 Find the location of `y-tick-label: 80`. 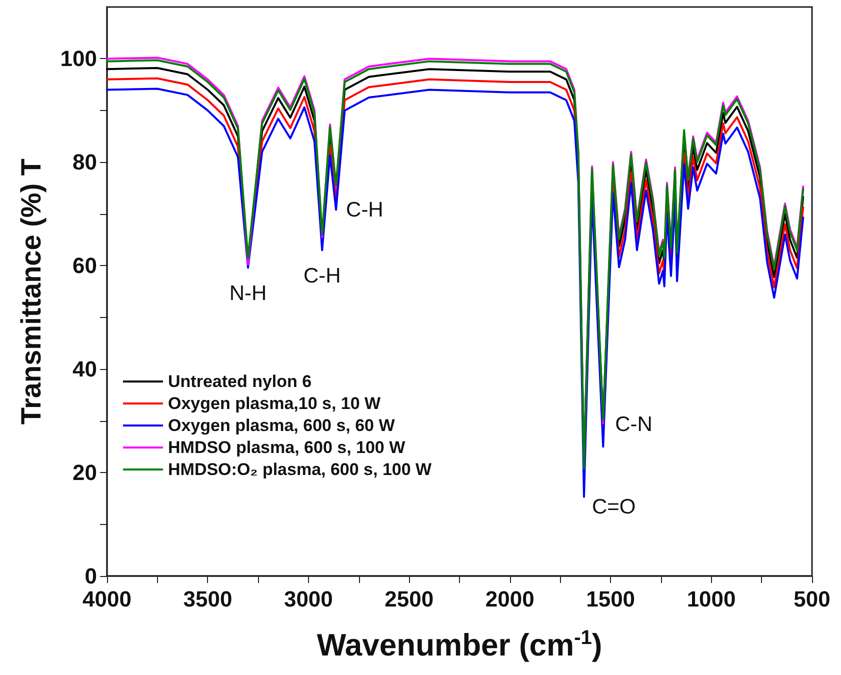

y-tick-label: 80 is located at coordinates (84, 162).